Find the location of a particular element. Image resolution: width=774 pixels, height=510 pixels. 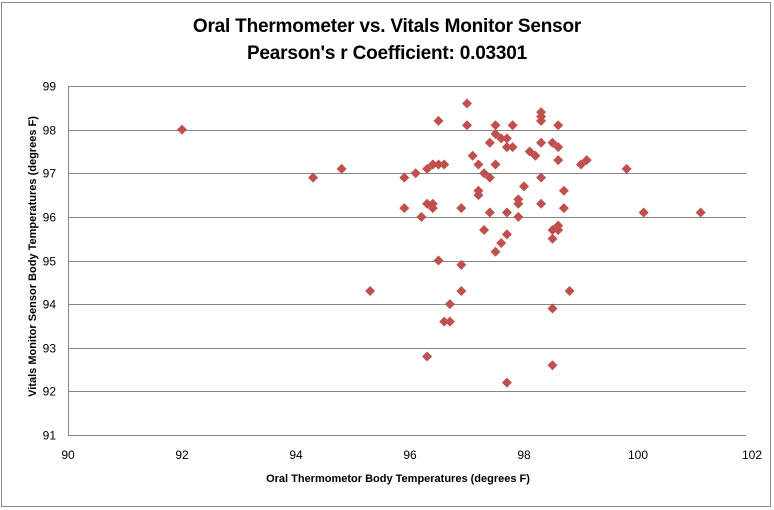

y-tick-label: 93 is located at coordinates (50, 349).